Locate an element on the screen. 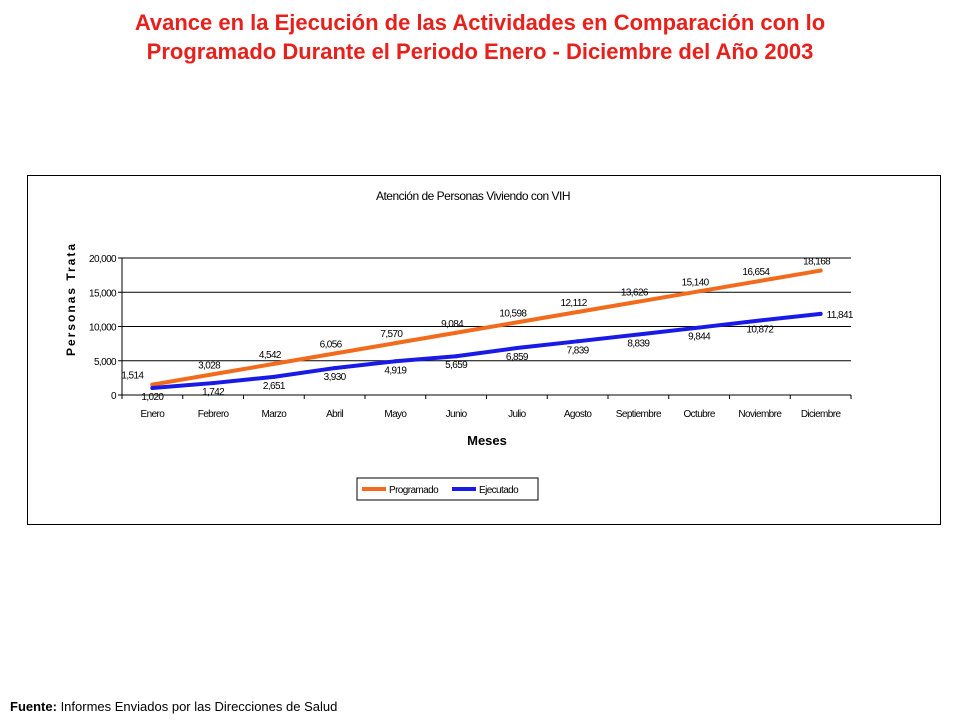  legend-box is located at coordinates (447, 489).